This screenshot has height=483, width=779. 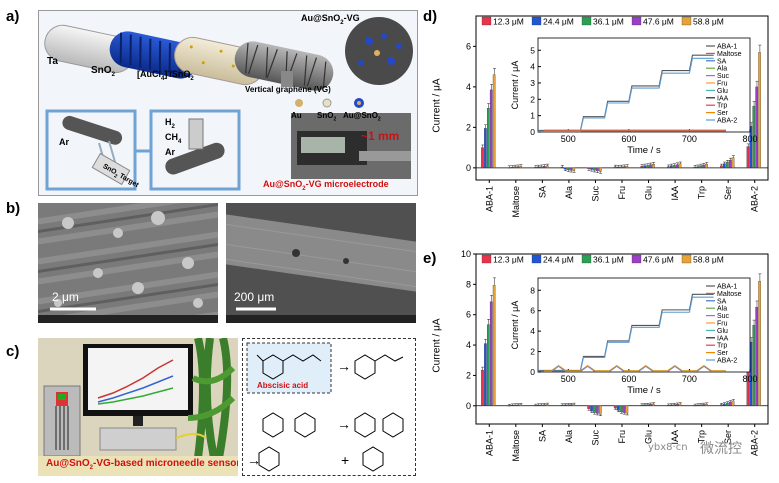 What do you see at coordinates (283, 385) in the screenshot?
I see `abscisic-acid-label: Abscisic acid` at bounding box center [283, 385].